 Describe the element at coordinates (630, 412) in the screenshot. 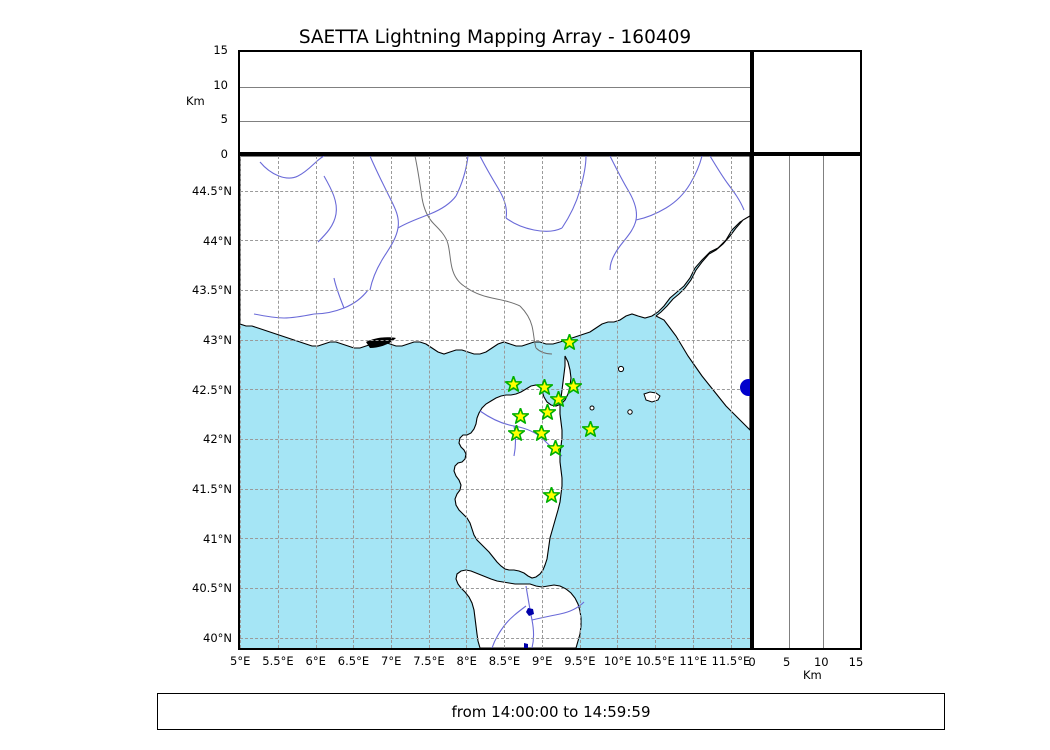

I see `island-montecristo` at that location.